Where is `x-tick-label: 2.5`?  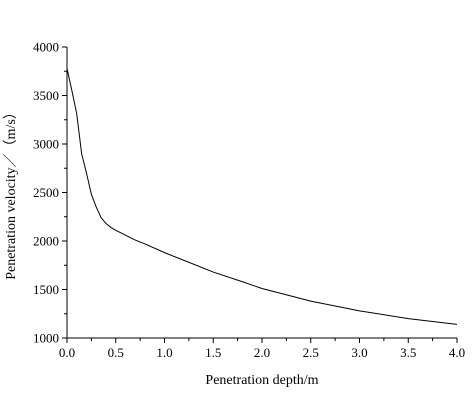 x-tick-label: 2.5 is located at coordinates (311, 352).